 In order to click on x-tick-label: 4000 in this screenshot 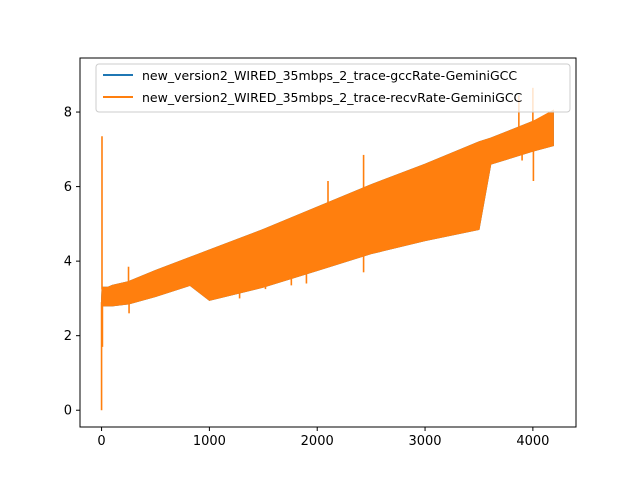, I will do `click(532, 441)`.